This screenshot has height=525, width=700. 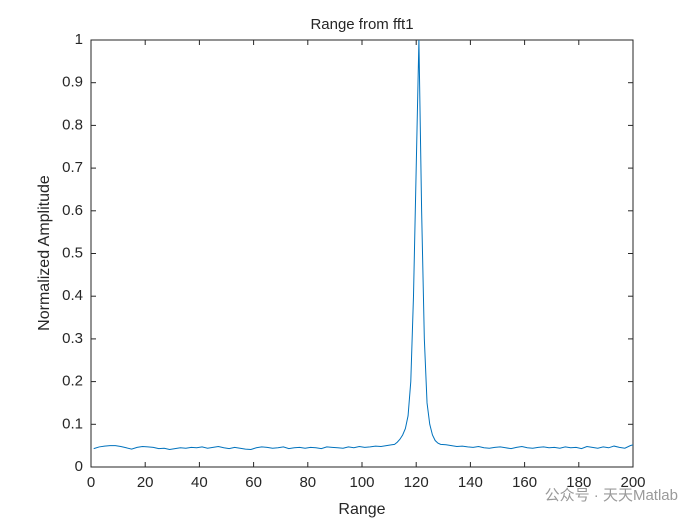 What do you see at coordinates (632, 482) in the screenshot?
I see `x-tick-label: 200` at bounding box center [632, 482].